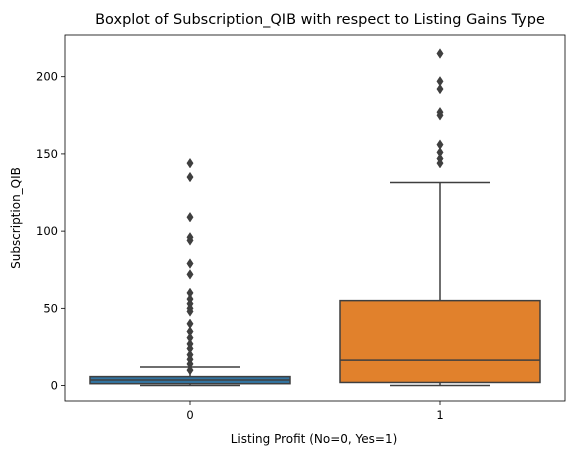 The width and height of the screenshot is (581, 455). What do you see at coordinates (54, 386) in the screenshot?
I see `y-tick-label: 0` at bounding box center [54, 386].